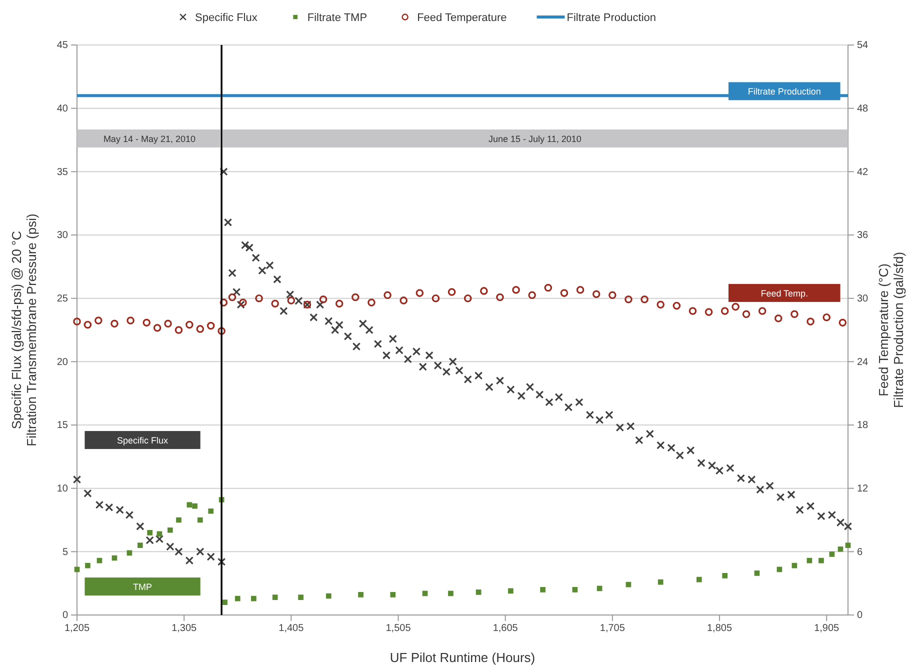 This screenshot has width=912, height=667. What do you see at coordinates (863, 236) in the screenshot?
I see `y2-tick-label: 36` at bounding box center [863, 236].